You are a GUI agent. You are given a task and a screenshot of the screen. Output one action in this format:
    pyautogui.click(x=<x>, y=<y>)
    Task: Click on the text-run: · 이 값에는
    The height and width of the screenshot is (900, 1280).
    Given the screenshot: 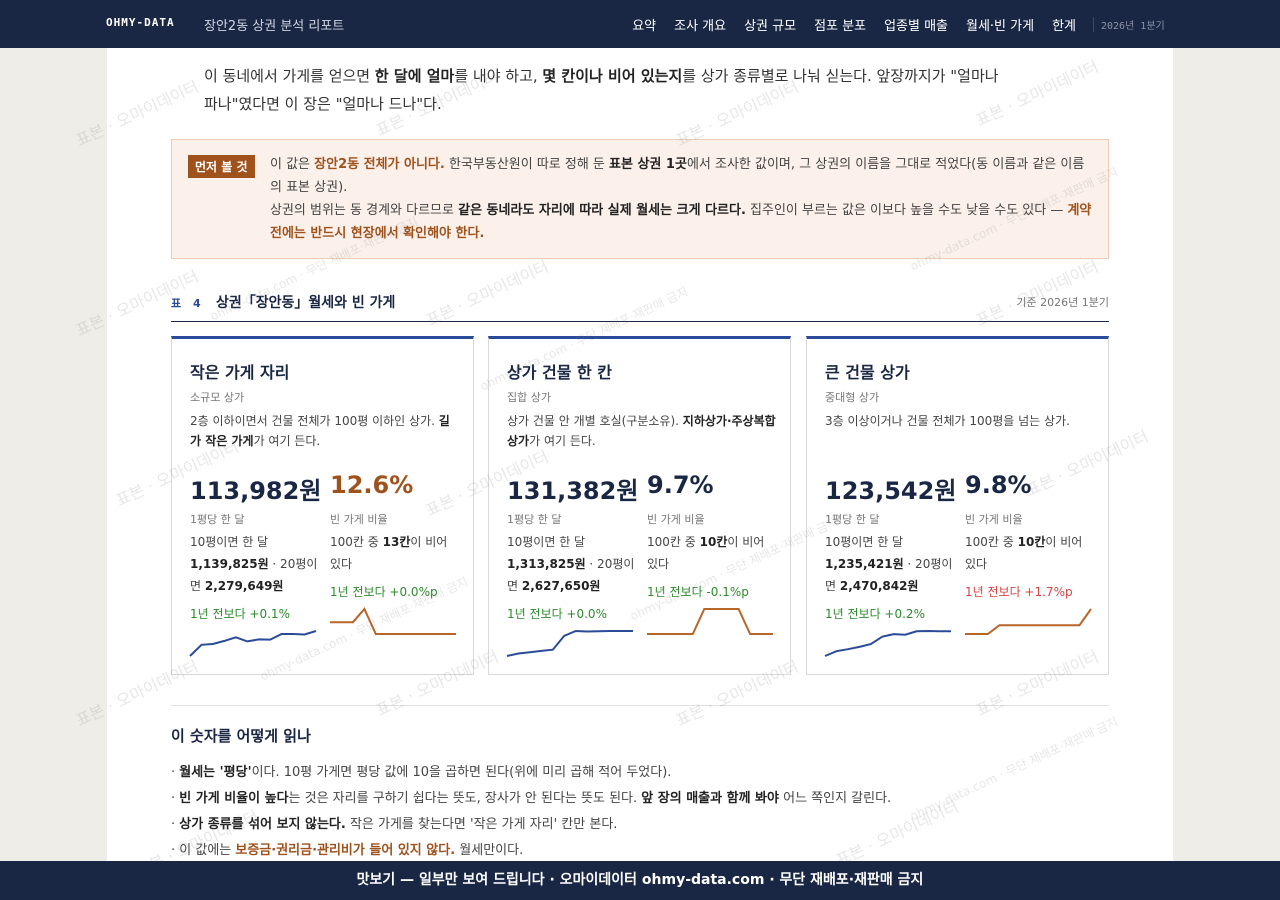 What is the action you would take?
    pyautogui.click(x=203, y=850)
    